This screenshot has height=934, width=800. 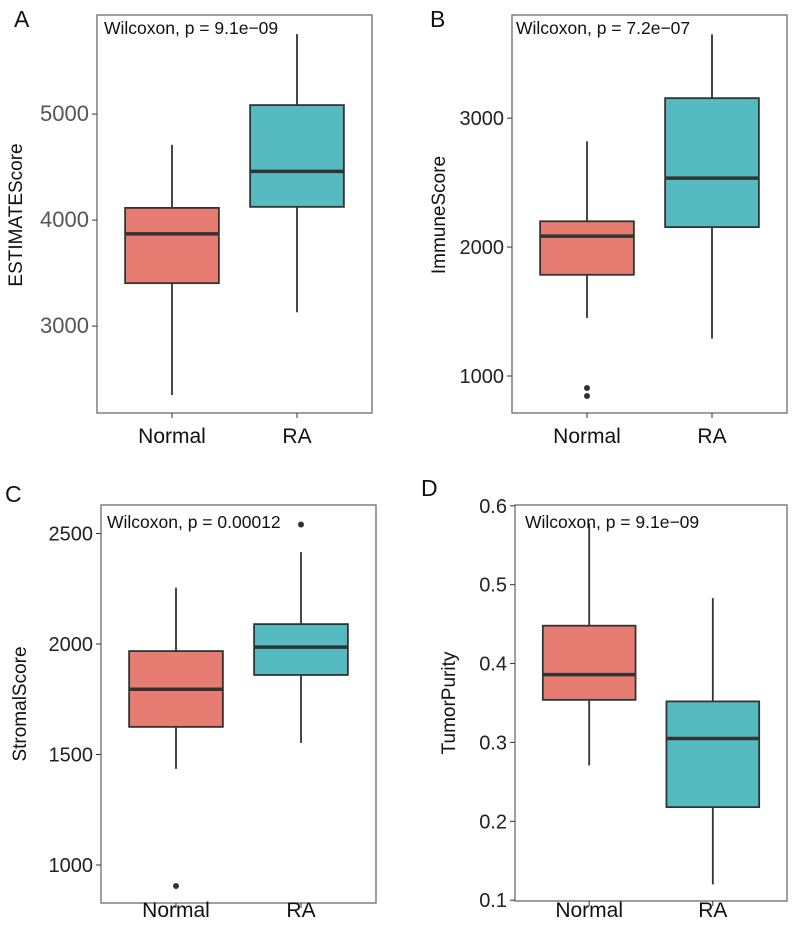 What do you see at coordinates (71, 535) in the screenshot?
I see `y-tick-label: 2500` at bounding box center [71, 535].